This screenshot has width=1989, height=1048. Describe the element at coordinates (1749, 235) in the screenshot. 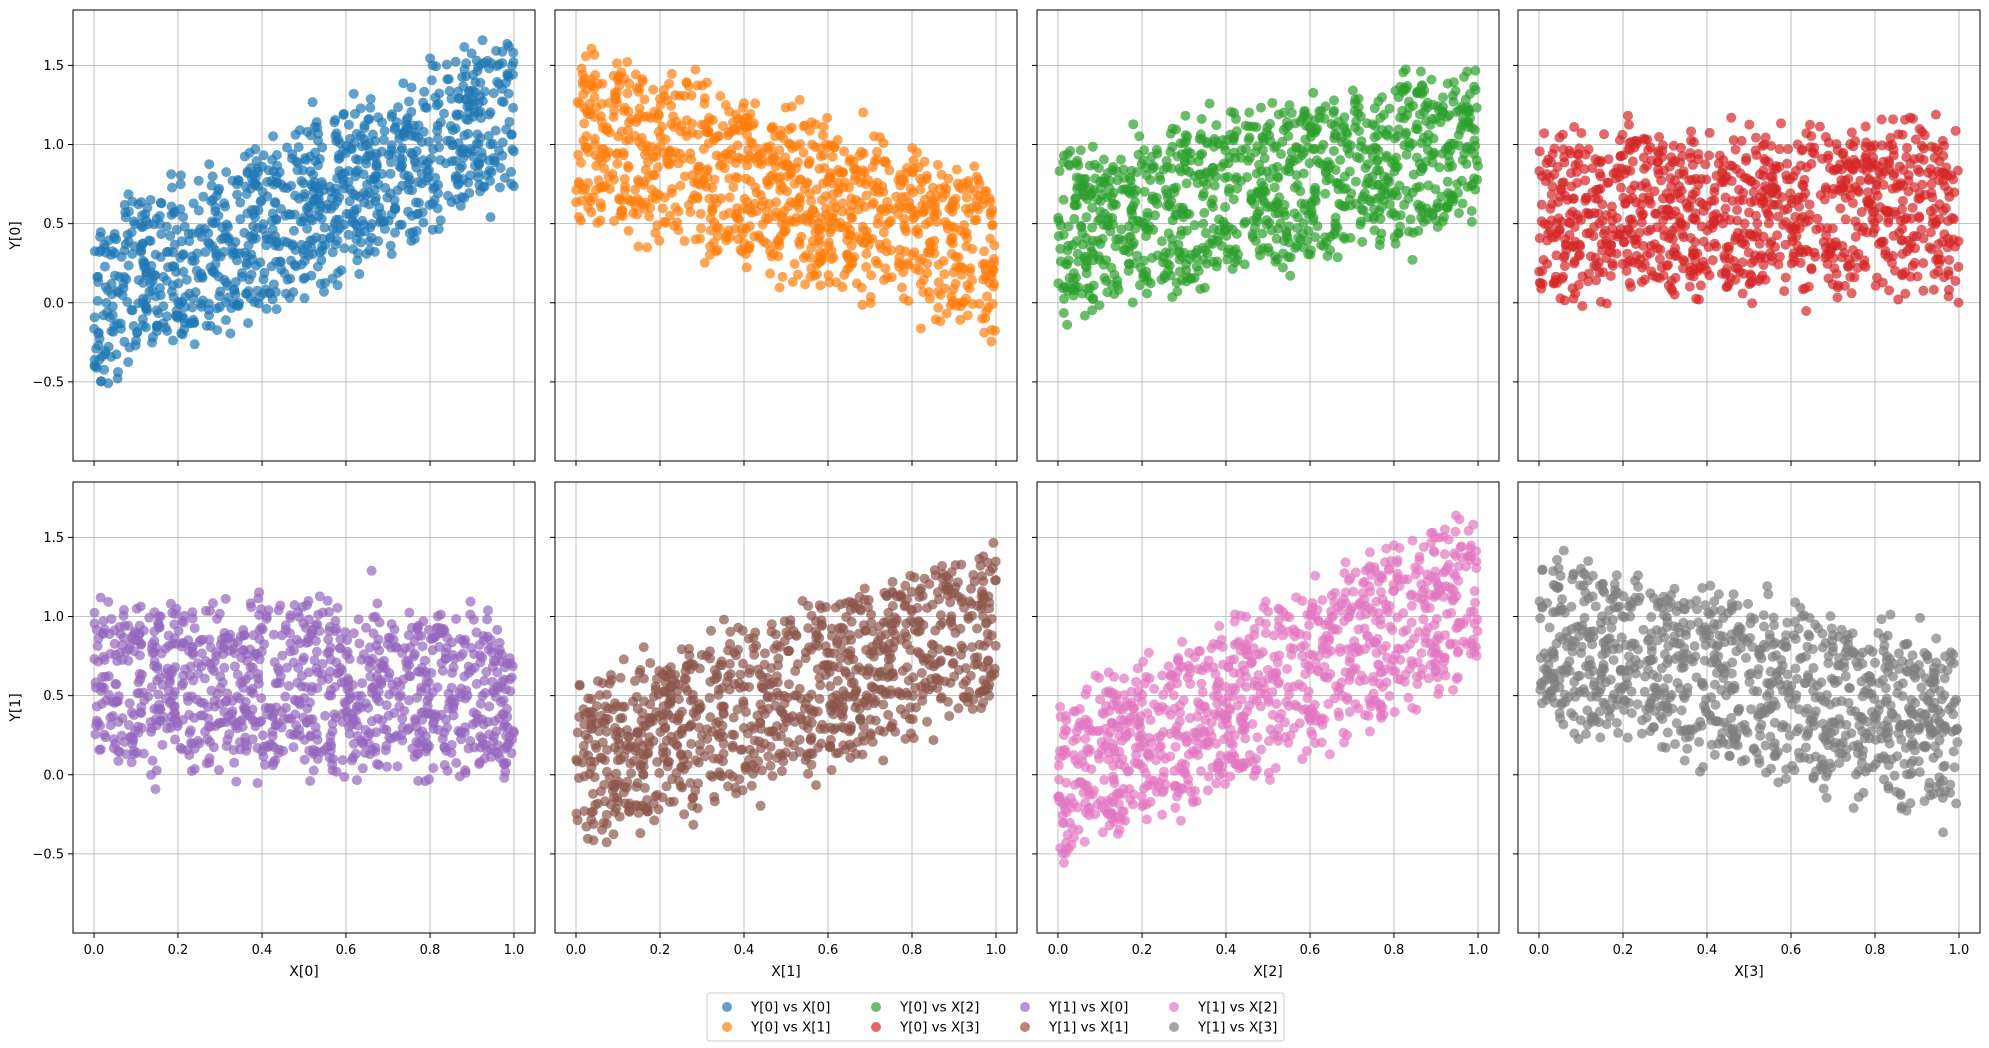

I see `axes-frame` at that location.